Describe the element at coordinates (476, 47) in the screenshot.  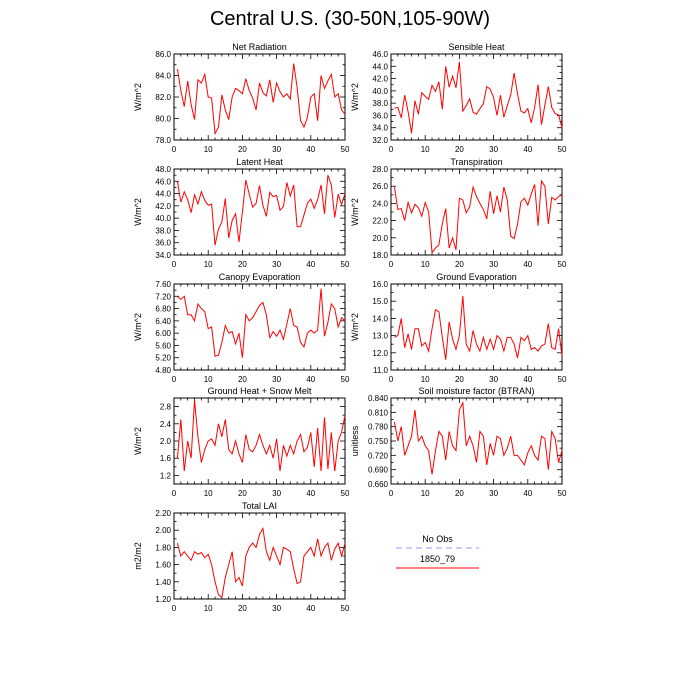
I see `chart-title: Sensible Heat` at that location.